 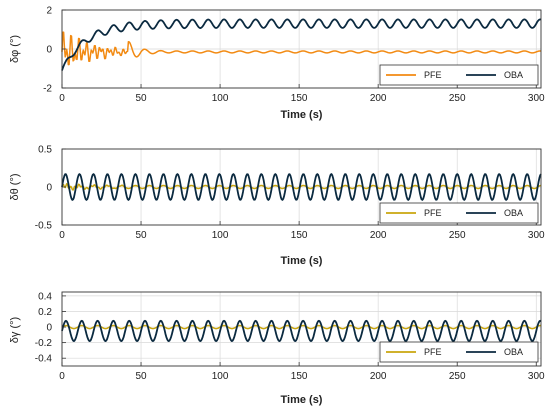 What do you see at coordinates (45, 296) in the screenshot?
I see `y-tick-label: 0.4` at bounding box center [45, 296].